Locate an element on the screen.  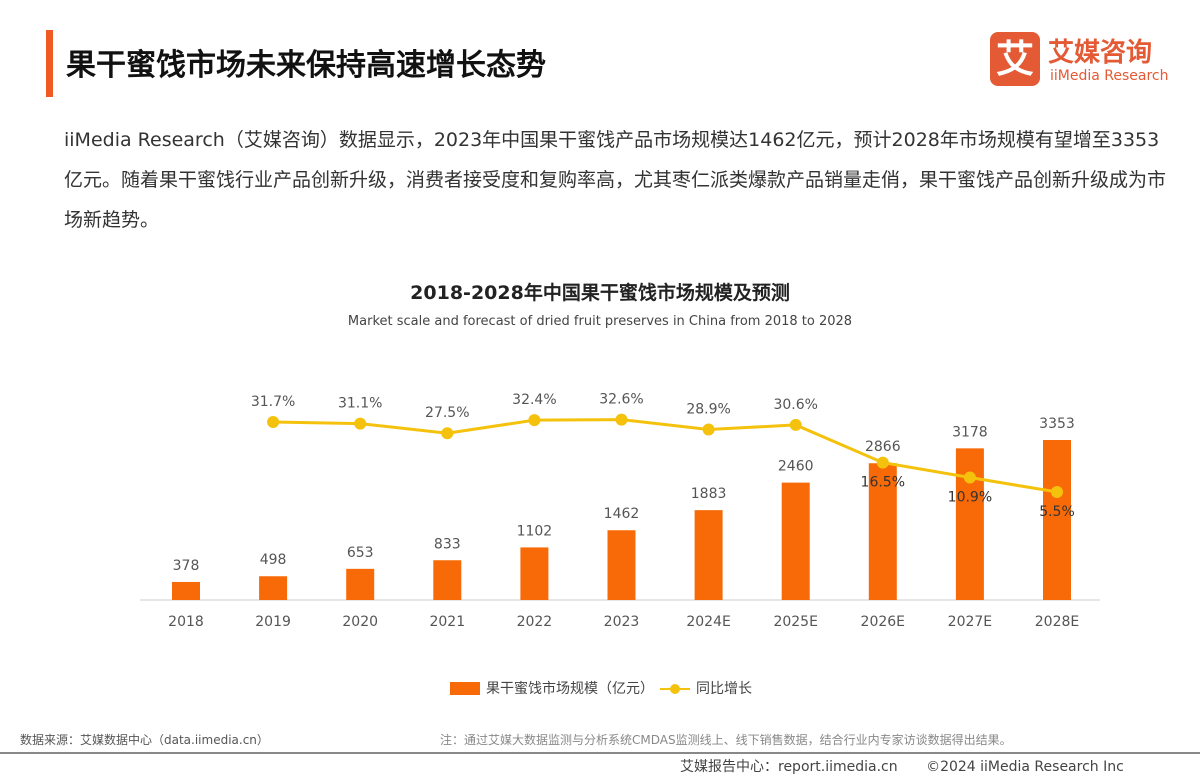
x-tick-label: 2019 is located at coordinates (273, 622).